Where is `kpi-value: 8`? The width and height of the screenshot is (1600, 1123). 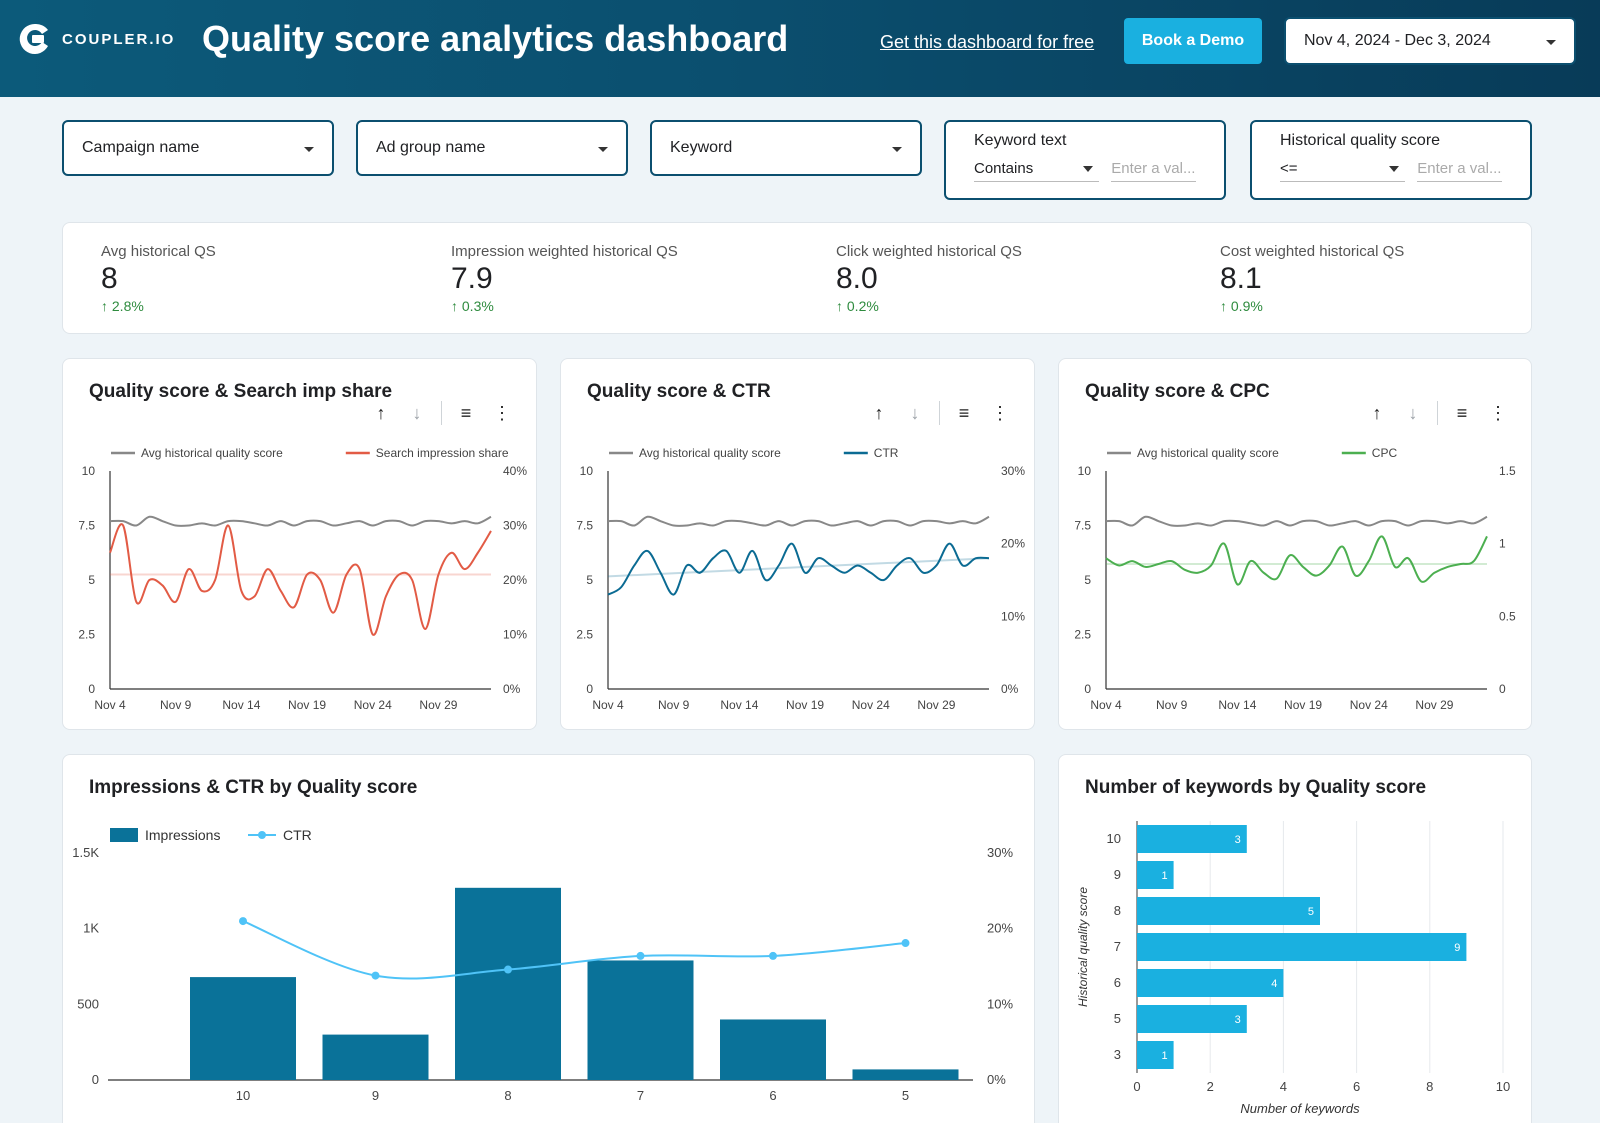
kpi-value: 8 is located at coordinates (109, 278).